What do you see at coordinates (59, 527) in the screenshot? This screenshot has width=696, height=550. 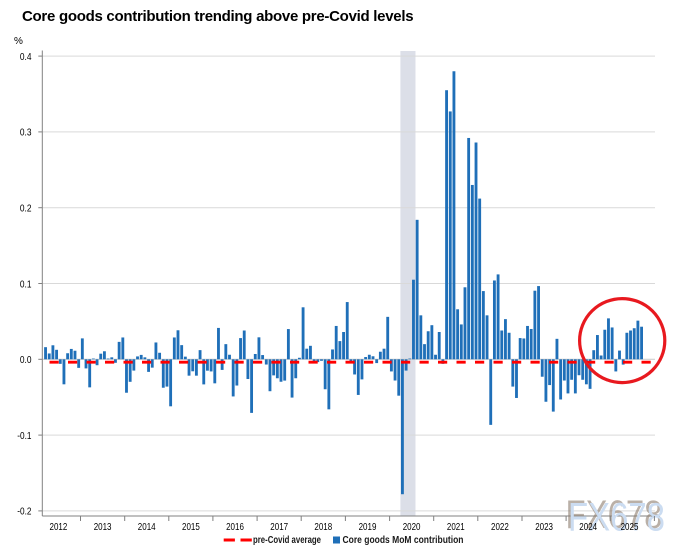 I see `svg-text: 2012` at bounding box center [59, 527].